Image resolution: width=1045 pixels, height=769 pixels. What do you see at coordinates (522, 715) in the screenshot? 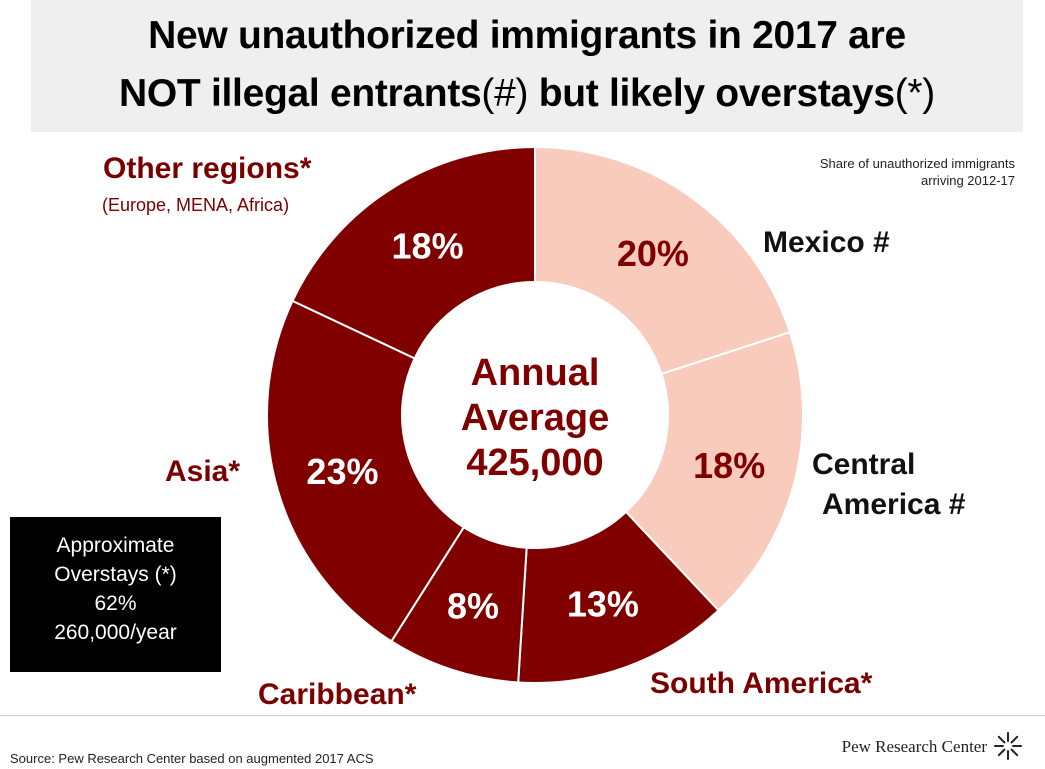
I see `footer-divider` at bounding box center [522, 715].